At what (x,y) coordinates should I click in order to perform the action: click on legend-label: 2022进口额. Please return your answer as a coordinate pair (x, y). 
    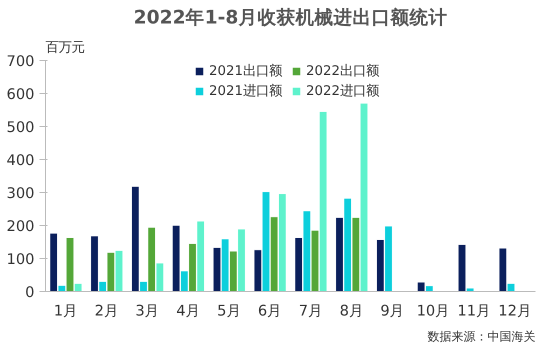
    Looking at the image, I should click on (343, 91).